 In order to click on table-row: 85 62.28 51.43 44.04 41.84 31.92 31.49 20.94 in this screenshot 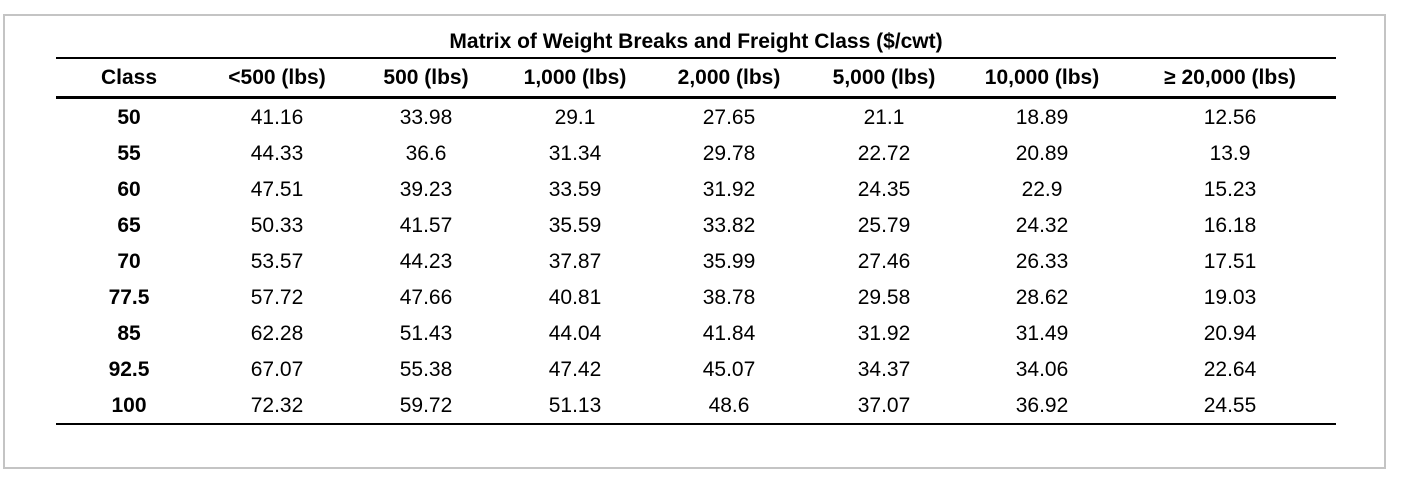, I will do `click(696, 334)`.